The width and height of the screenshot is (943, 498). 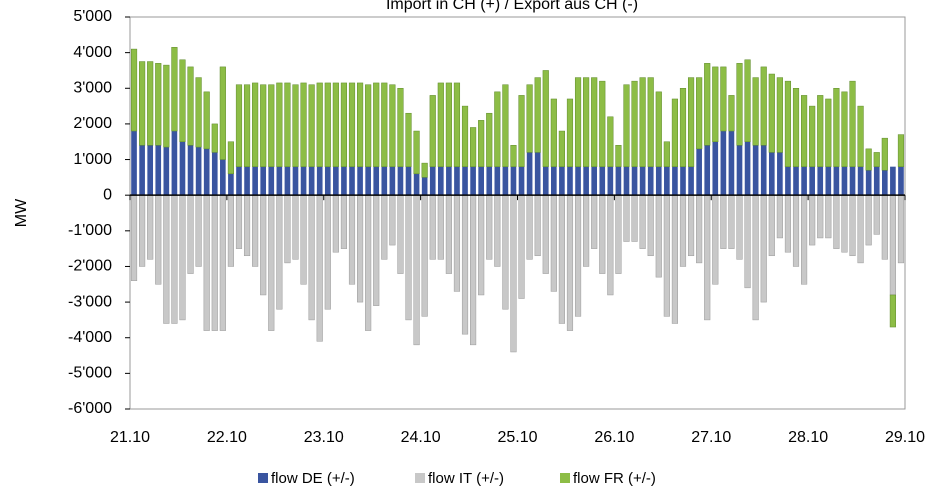 I want to click on x-tick-label: 26.10, so click(x=614, y=437).